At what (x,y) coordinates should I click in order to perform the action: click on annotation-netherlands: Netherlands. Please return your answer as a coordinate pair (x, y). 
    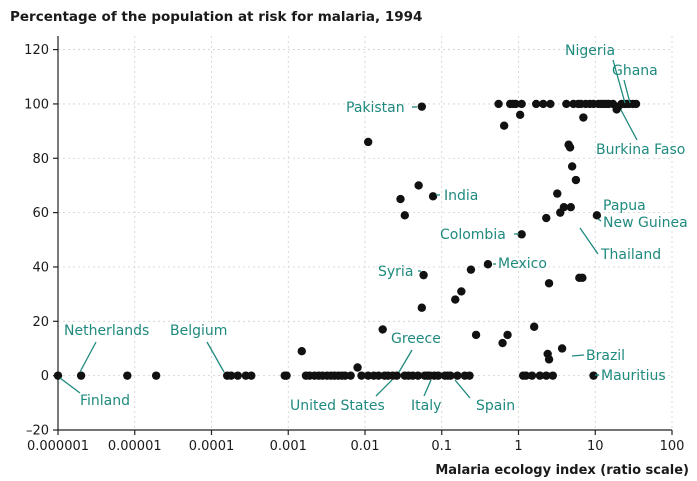
    Looking at the image, I should click on (106, 331).